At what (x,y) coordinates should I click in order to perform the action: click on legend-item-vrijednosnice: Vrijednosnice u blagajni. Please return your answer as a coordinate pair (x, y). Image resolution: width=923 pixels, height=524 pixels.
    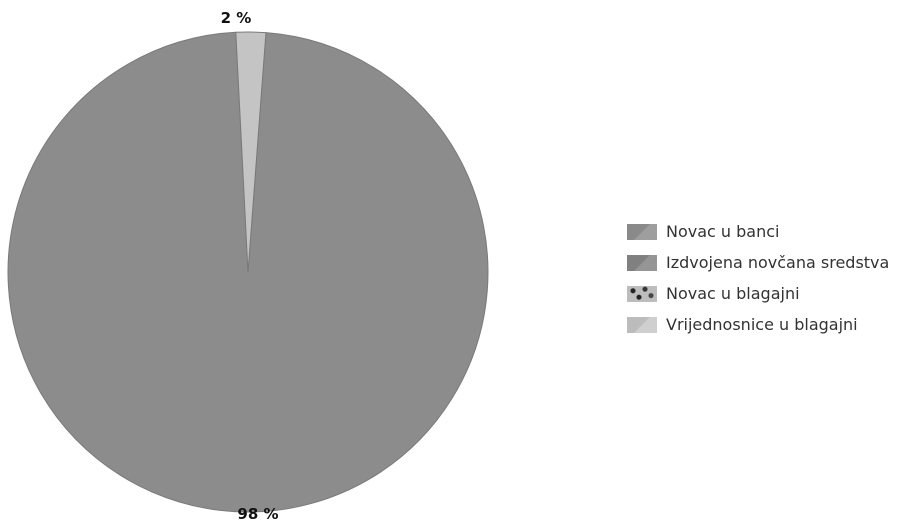
    Looking at the image, I should click on (758, 324).